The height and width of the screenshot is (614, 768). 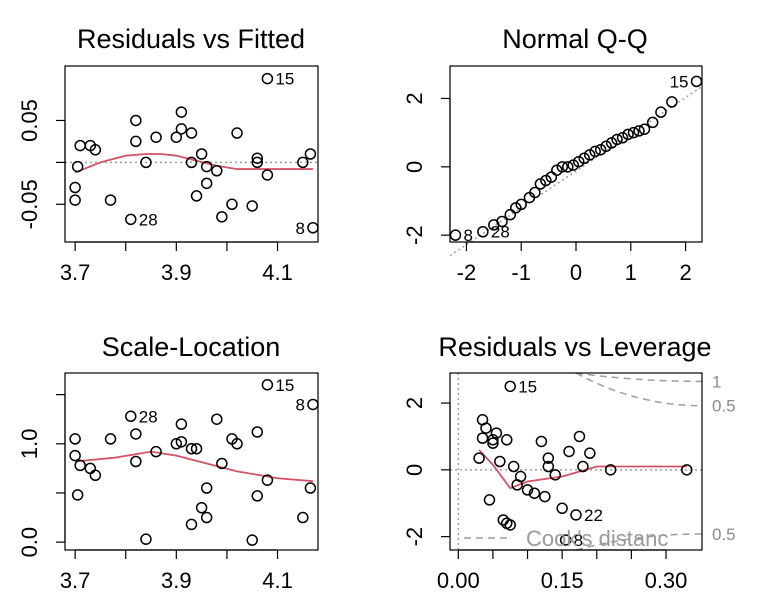 I want to click on cooks-distance-curve, so click(x=639, y=542).